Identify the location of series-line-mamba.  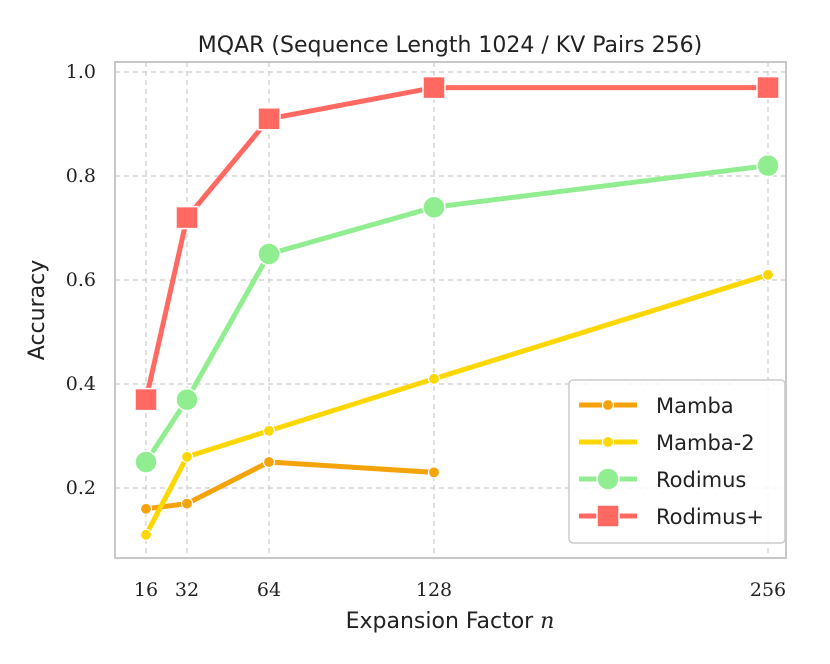
(290, 485).